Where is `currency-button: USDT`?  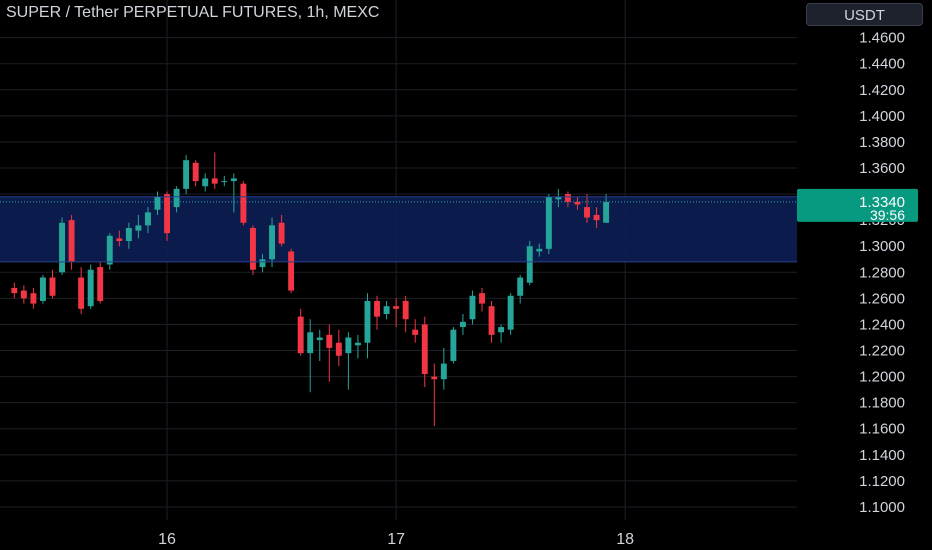
currency-button: USDT is located at coordinates (864, 14).